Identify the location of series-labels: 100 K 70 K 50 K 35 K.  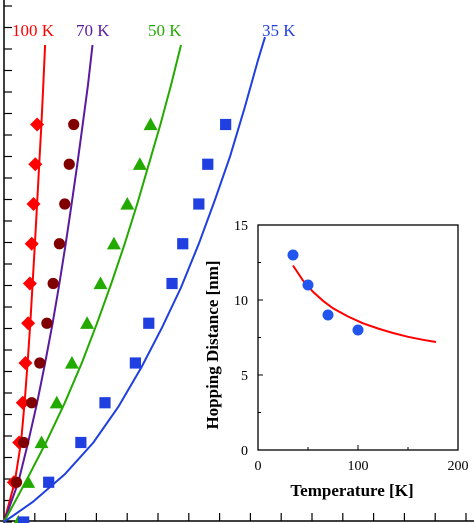
(154, 30).